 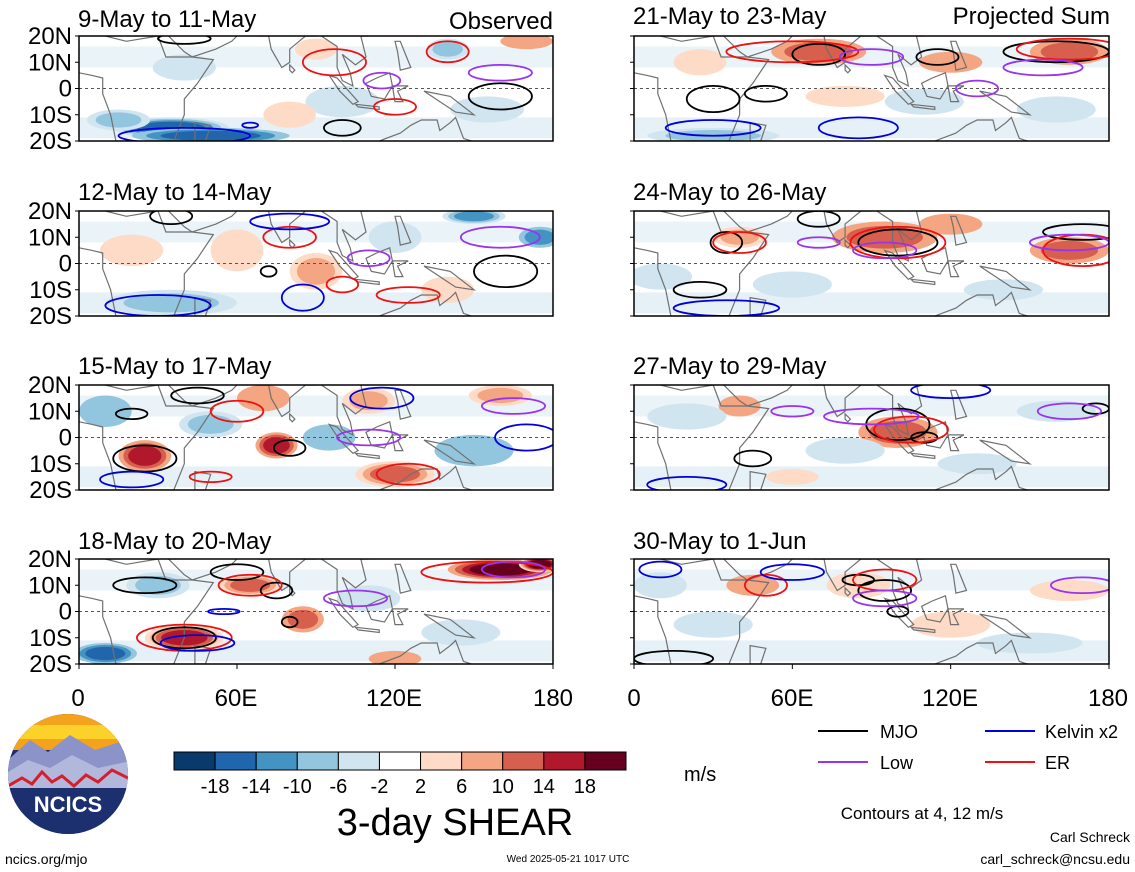 I want to click on legend-label-low: Low, so click(x=897, y=763).